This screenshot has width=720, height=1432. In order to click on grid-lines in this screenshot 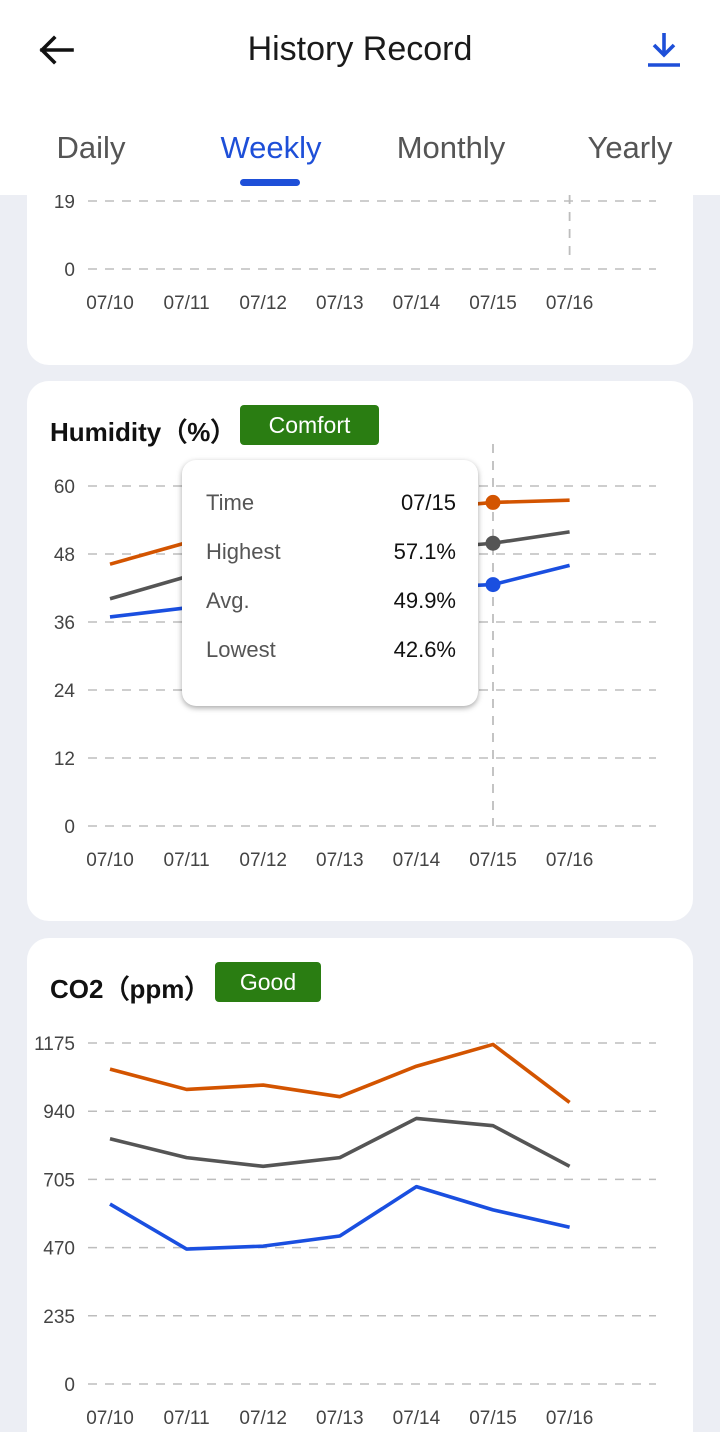, I will do `click(372, 235)`.